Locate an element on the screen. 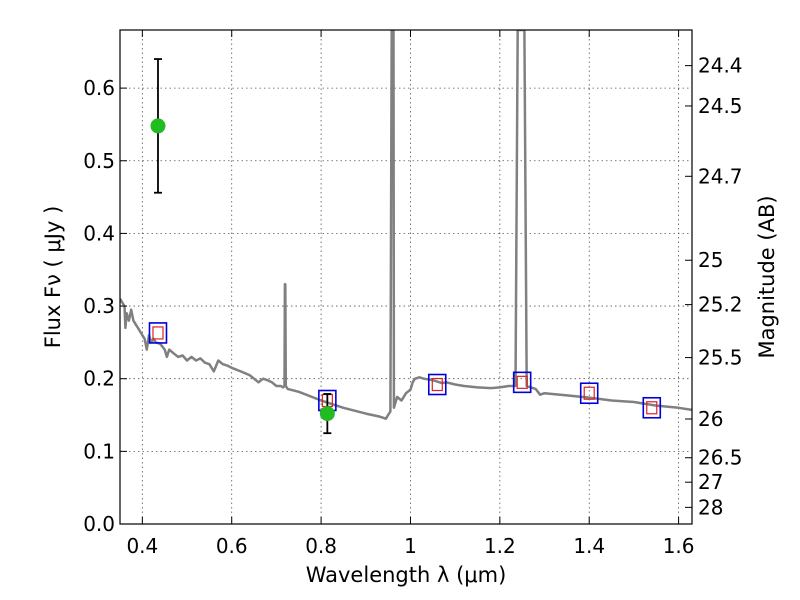 Image resolution: width=800 pixels, height=600 pixels. x-tick-label: 0.4 is located at coordinates (142, 546).